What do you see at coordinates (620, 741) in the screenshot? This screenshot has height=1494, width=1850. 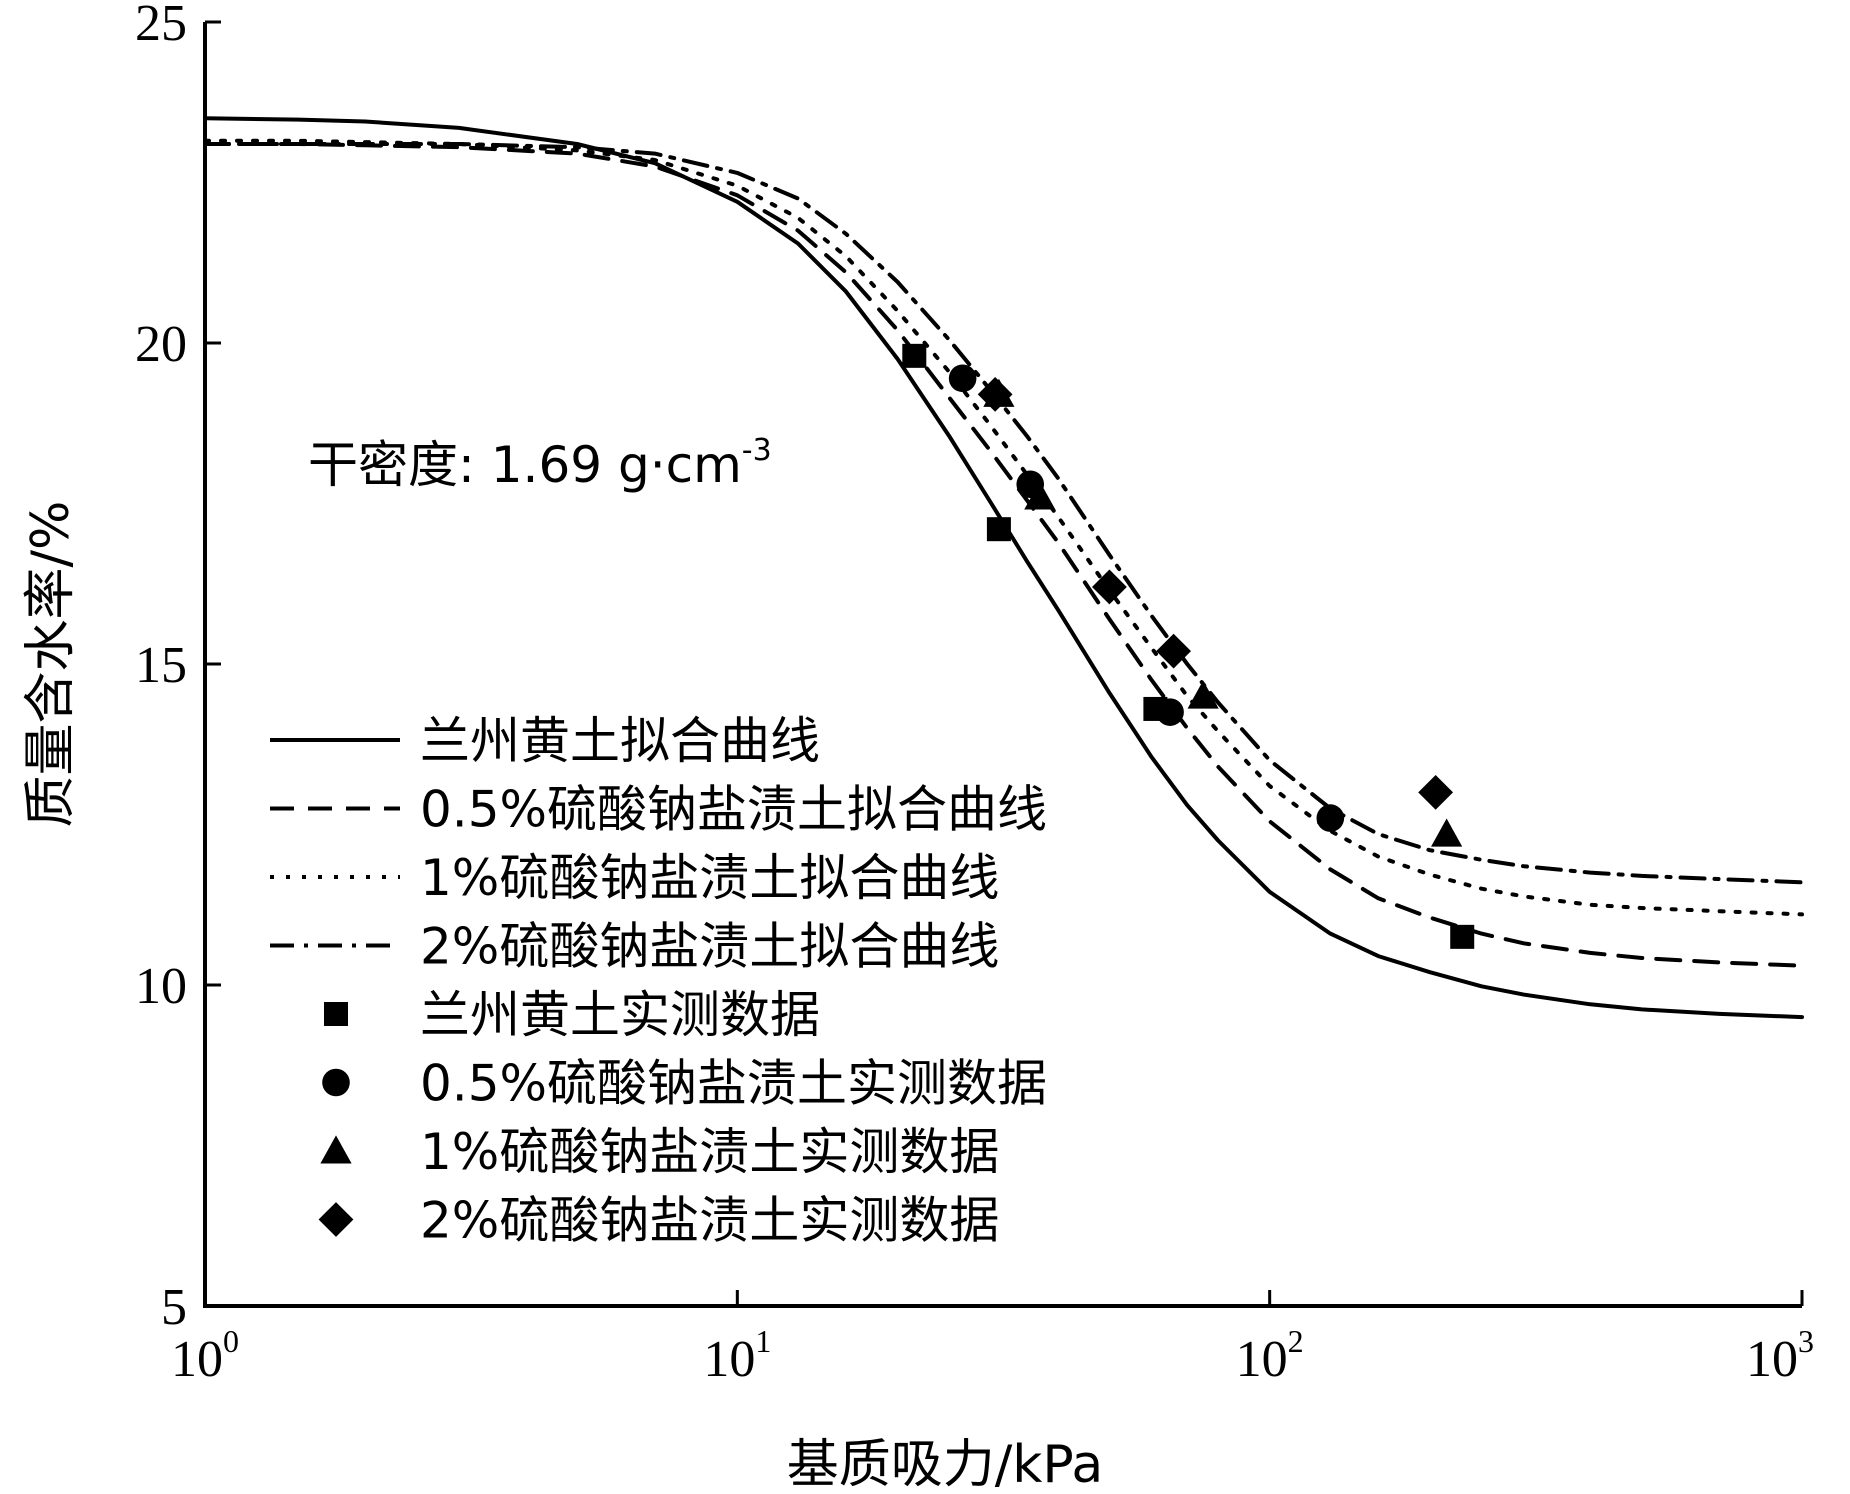 I see `legend-label-1: 兰州黄土拟合曲线` at bounding box center [620, 741].